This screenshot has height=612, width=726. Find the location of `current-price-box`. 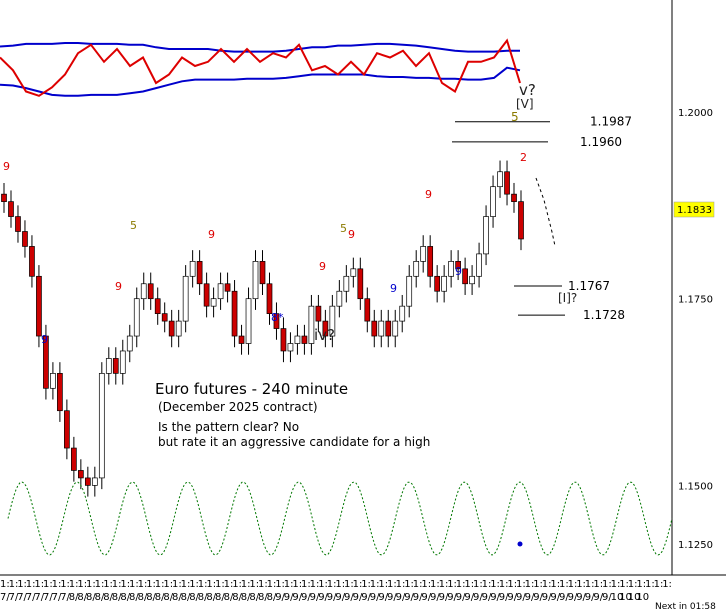

current-price-box is located at coordinates (694, 209).